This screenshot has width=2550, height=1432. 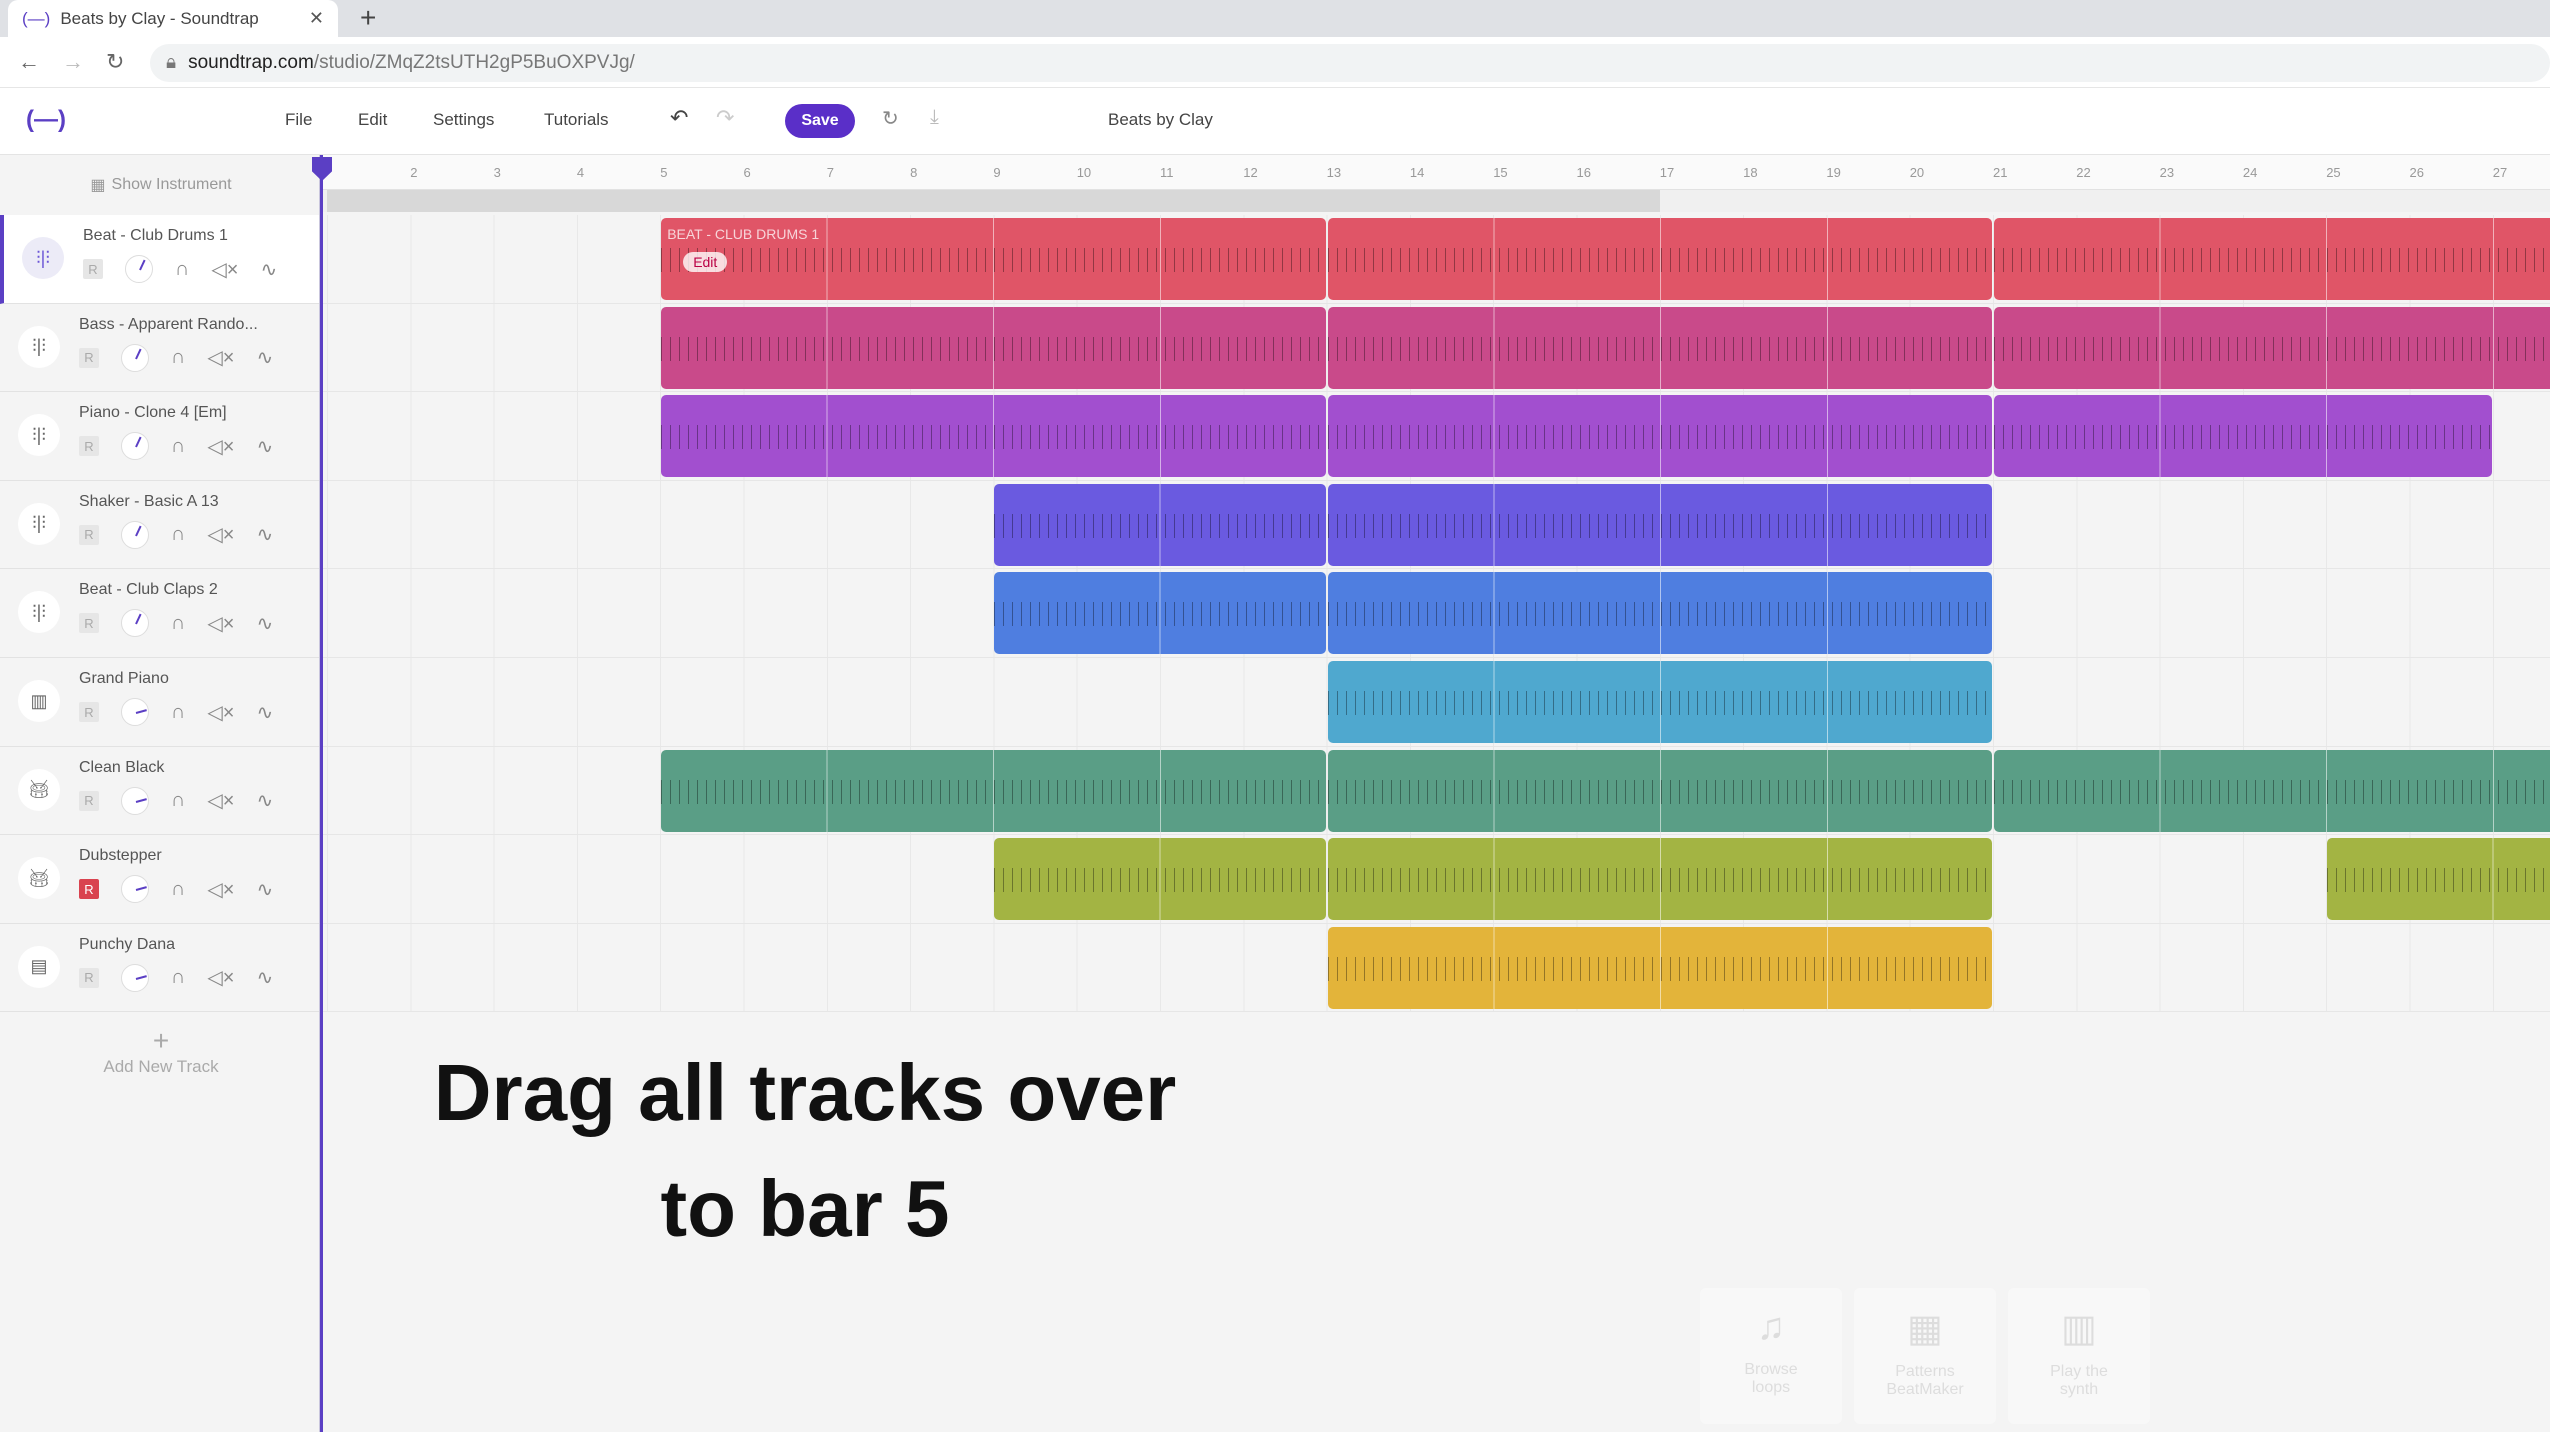 I want to click on track-header: 🥁︎ Clean Black R ∩ ◁× ∿, so click(x=159, y=791).